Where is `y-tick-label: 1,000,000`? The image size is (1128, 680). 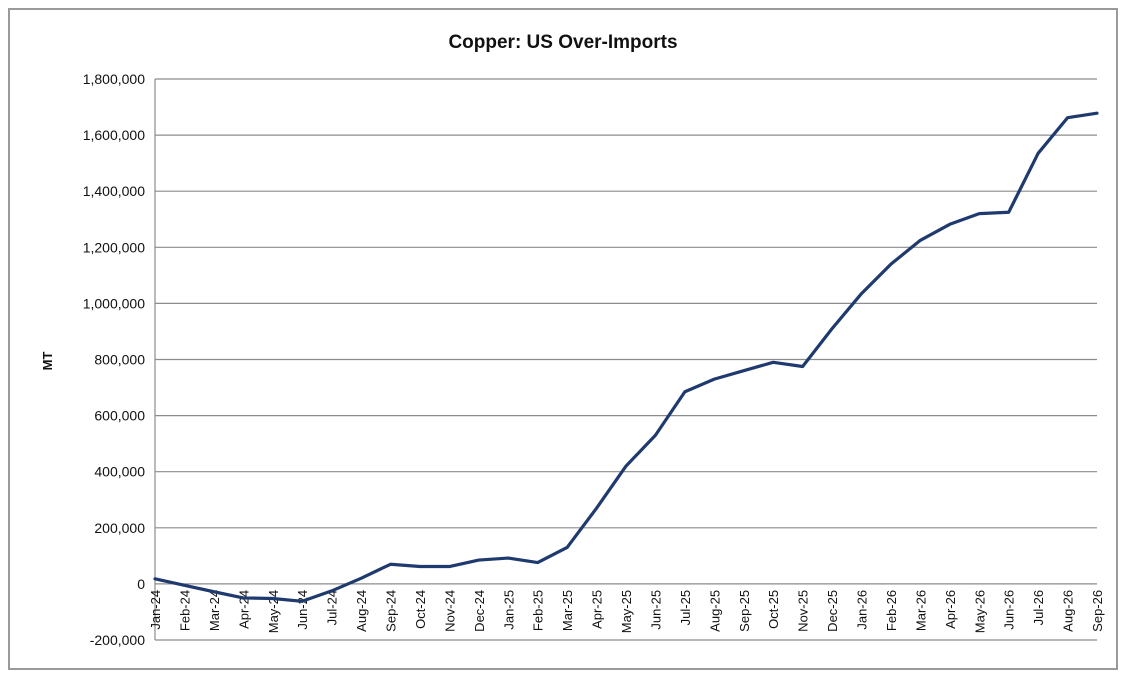
y-tick-label: 1,000,000 is located at coordinates (114, 303).